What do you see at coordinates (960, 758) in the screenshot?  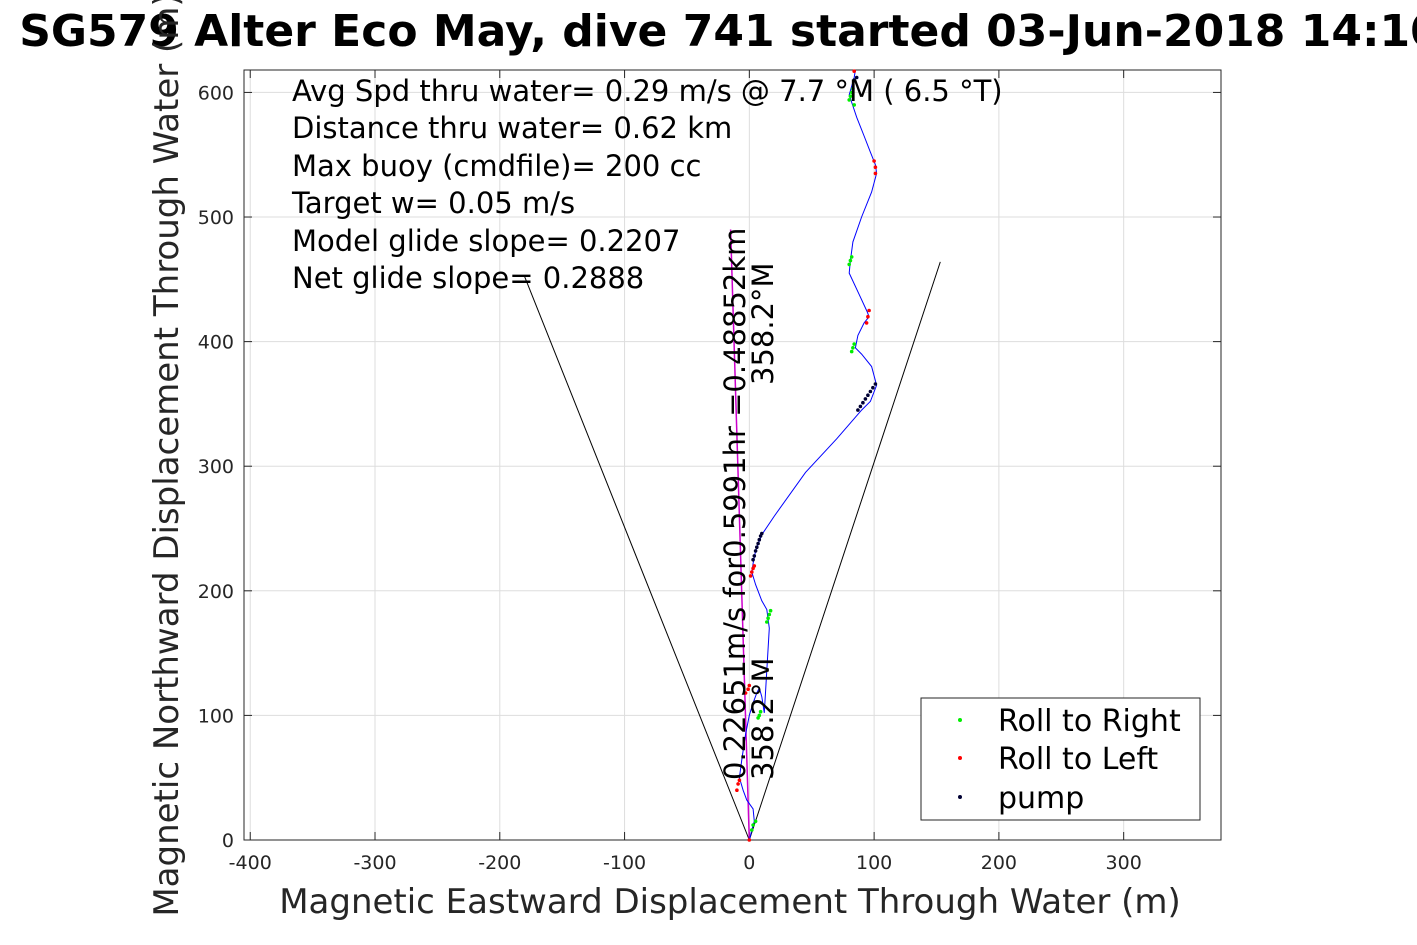 I see `legend-marker-roll-left` at bounding box center [960, 758].